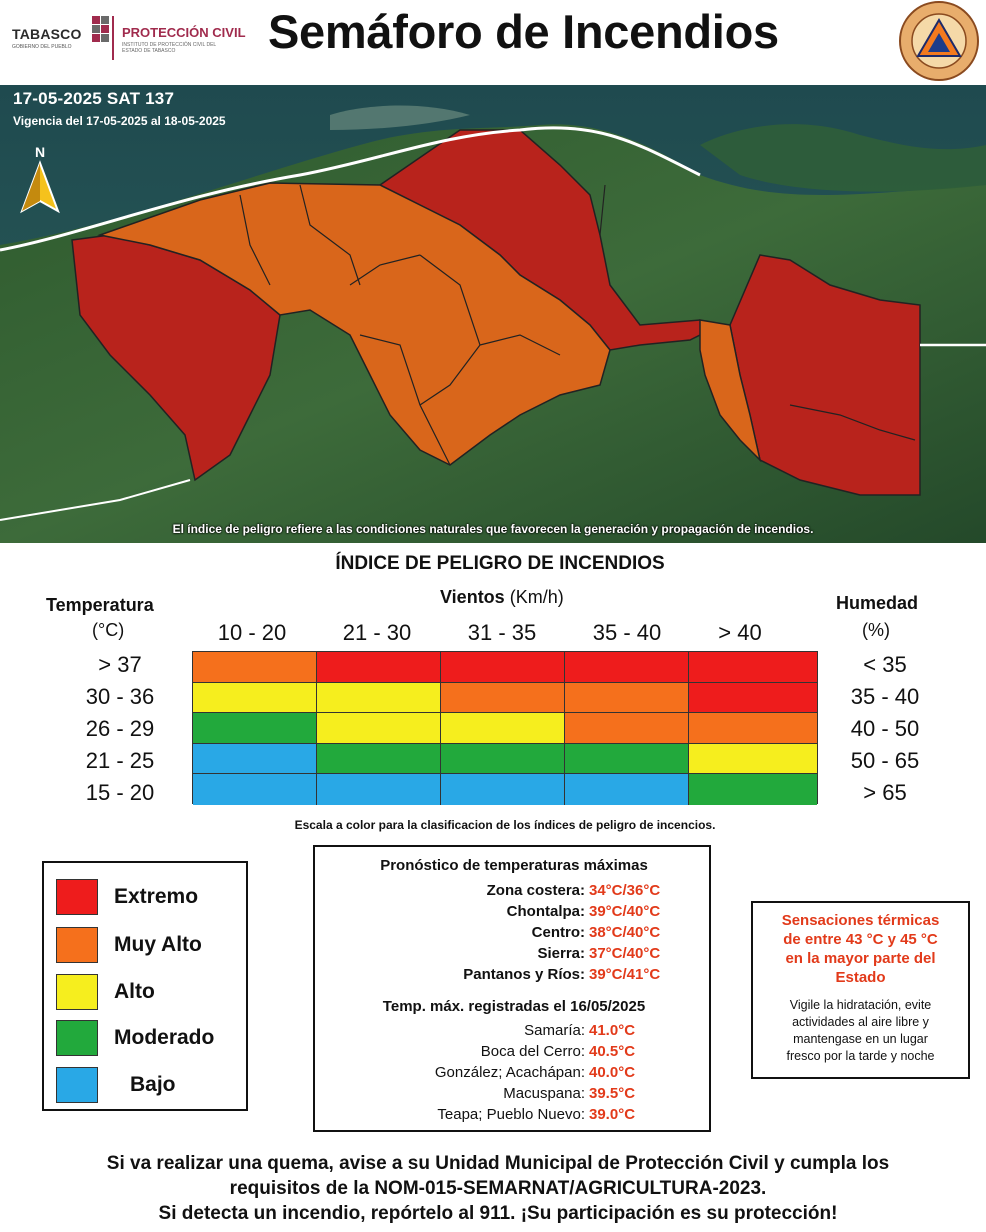  I want to click on temperature-range: 30 - 36, so click(120, 696).